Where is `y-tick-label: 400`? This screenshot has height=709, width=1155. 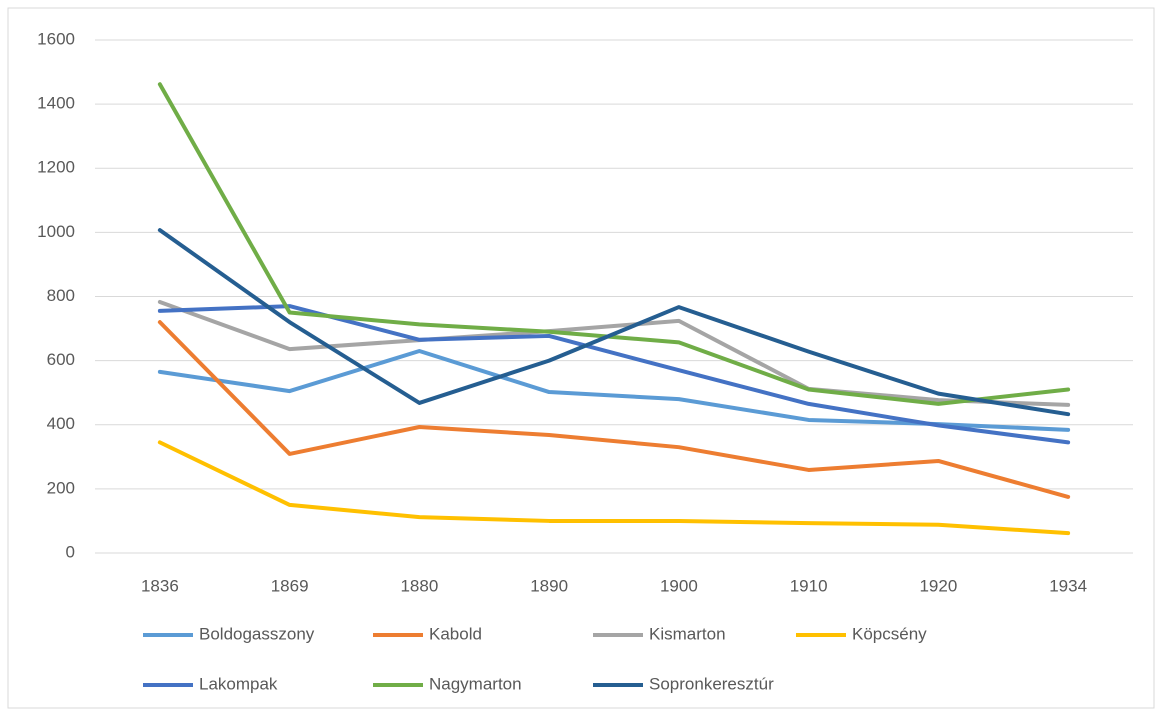 y-tick-label: 400 is located at coordinates (61, 423).